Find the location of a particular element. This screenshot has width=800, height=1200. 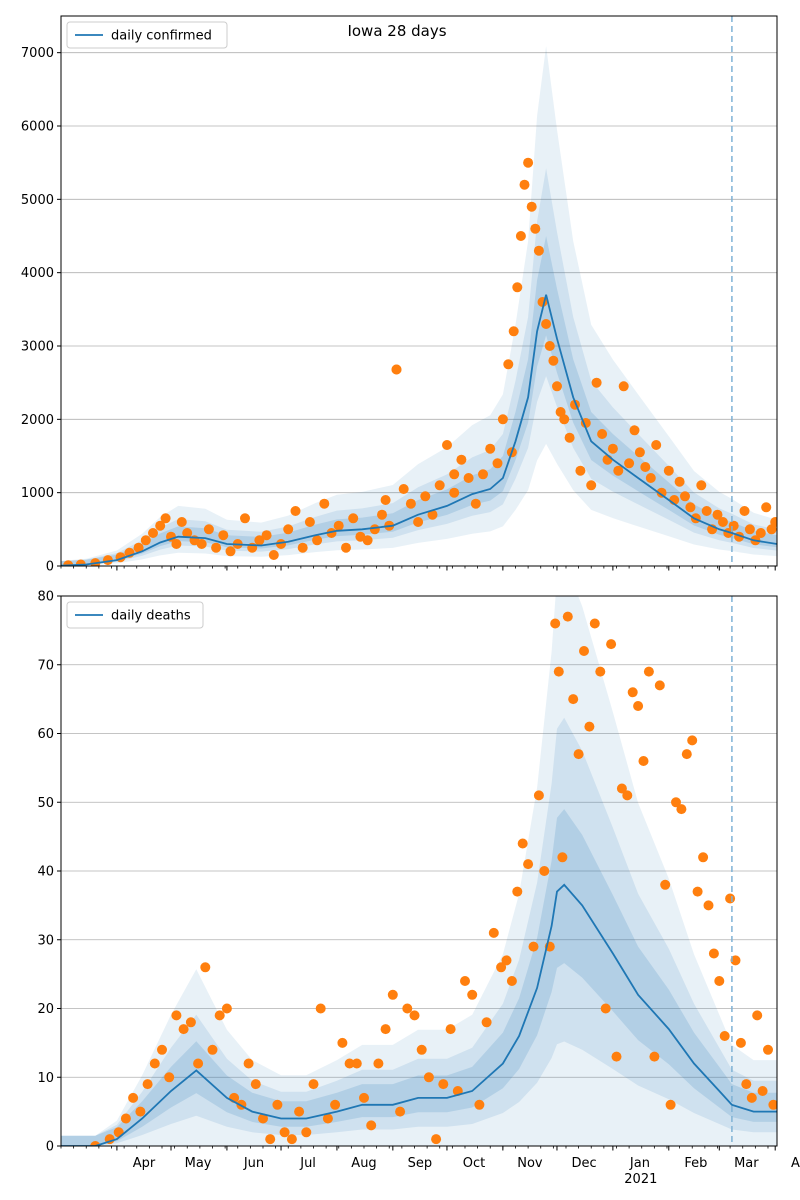

y-tick-label: 30 is located at coordinates (45, 940).